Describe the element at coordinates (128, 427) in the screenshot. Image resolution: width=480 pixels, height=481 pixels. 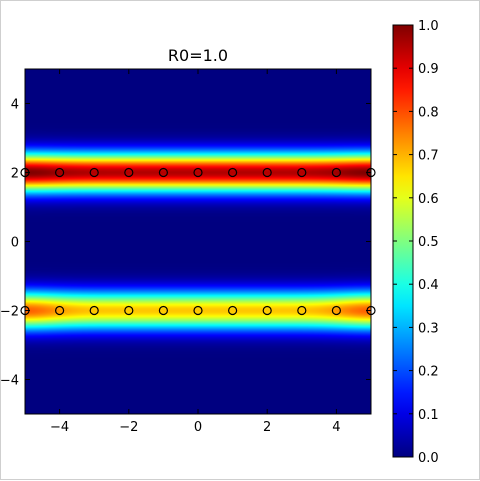
I see `x-tick-label: −2` at that location.